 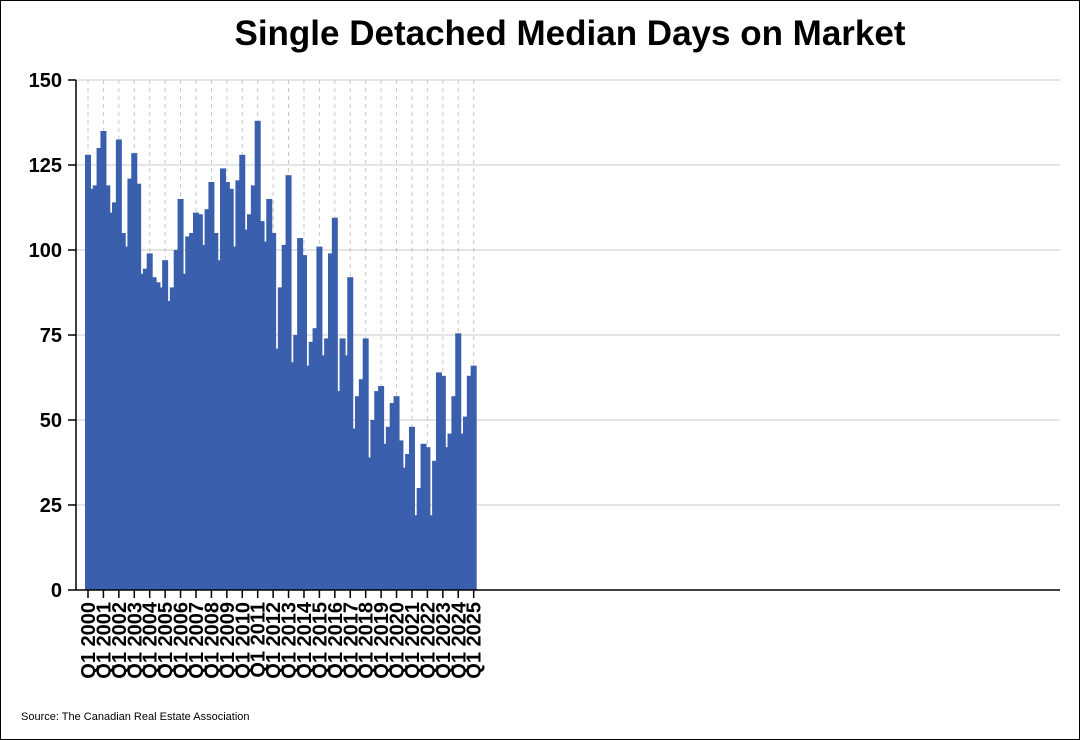 I want to click on x-tick-label: Q1 2013, so click(x=290, y=640).